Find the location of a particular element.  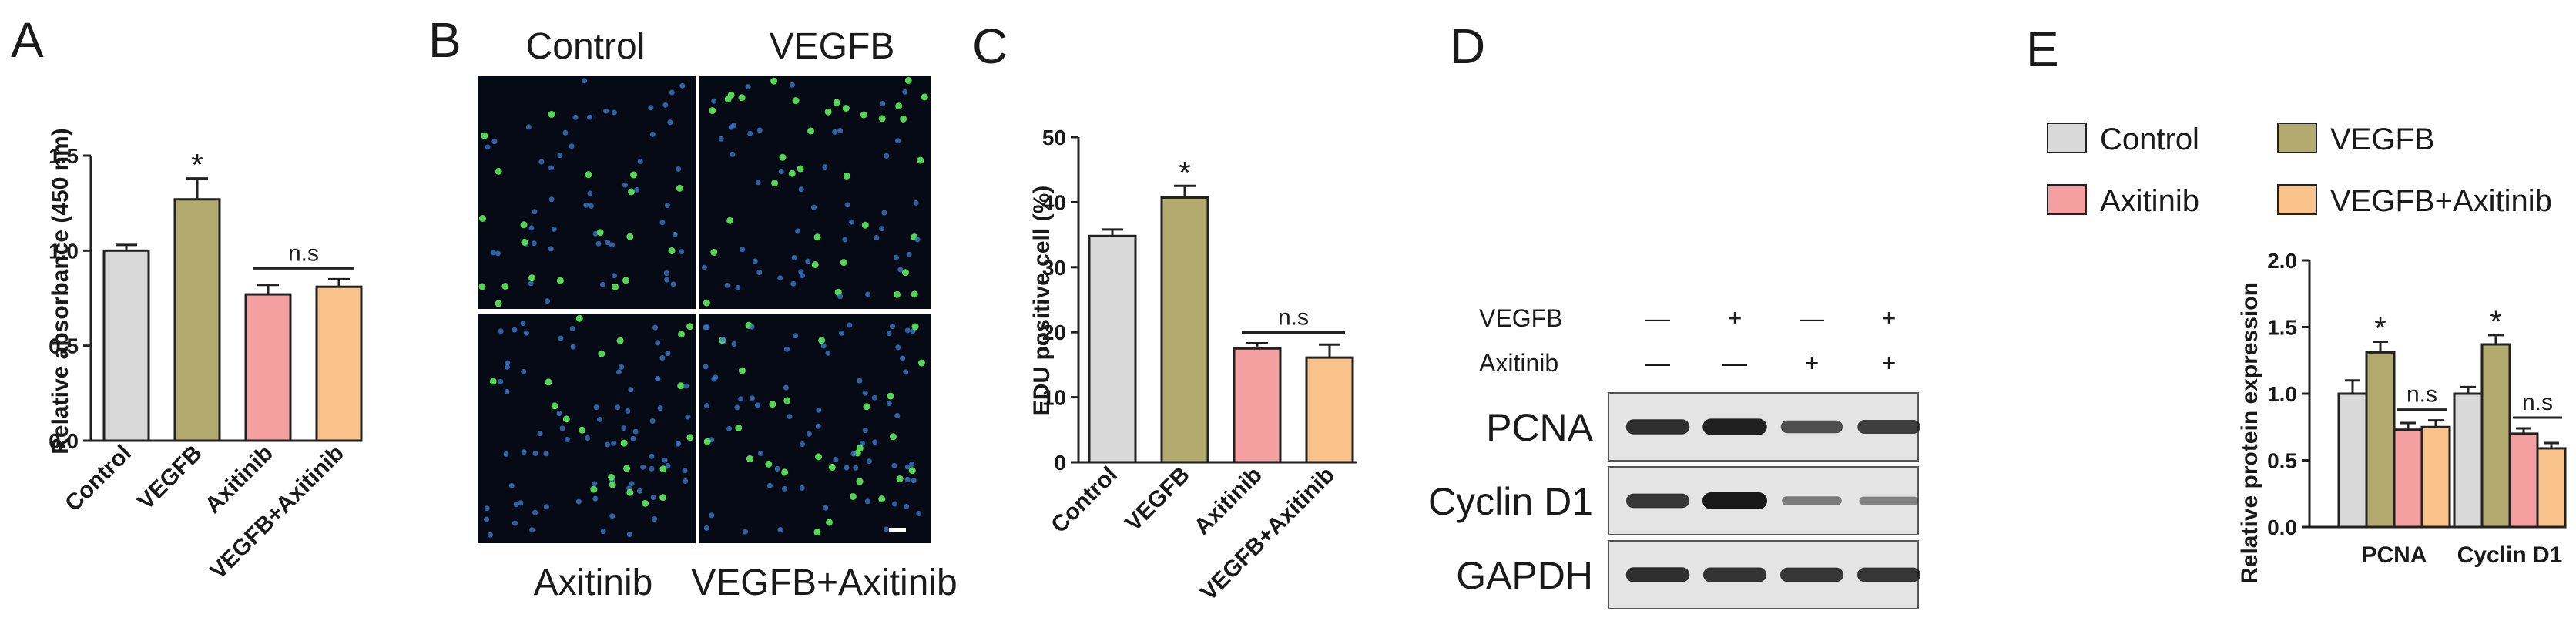

protein-label-pcna: PCNA is located at coordinates (1540, 427).